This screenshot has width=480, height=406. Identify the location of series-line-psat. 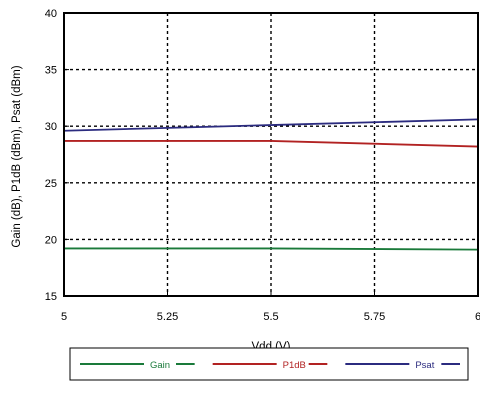
(271, 125).